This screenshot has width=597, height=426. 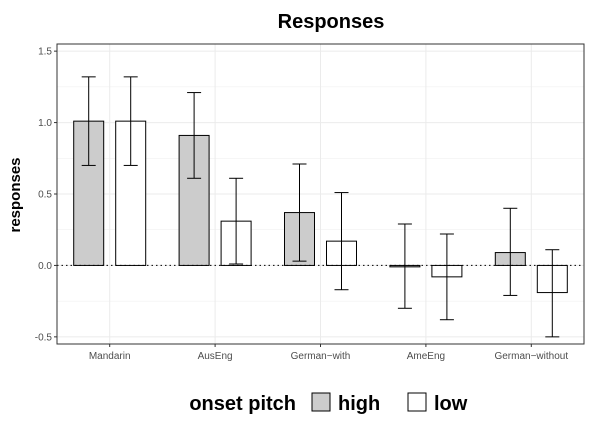 What do you see at coordinates (110, 356) in the screenshot?
I see `x-tick-label: Mandarin` at bounding box center [110, 356].